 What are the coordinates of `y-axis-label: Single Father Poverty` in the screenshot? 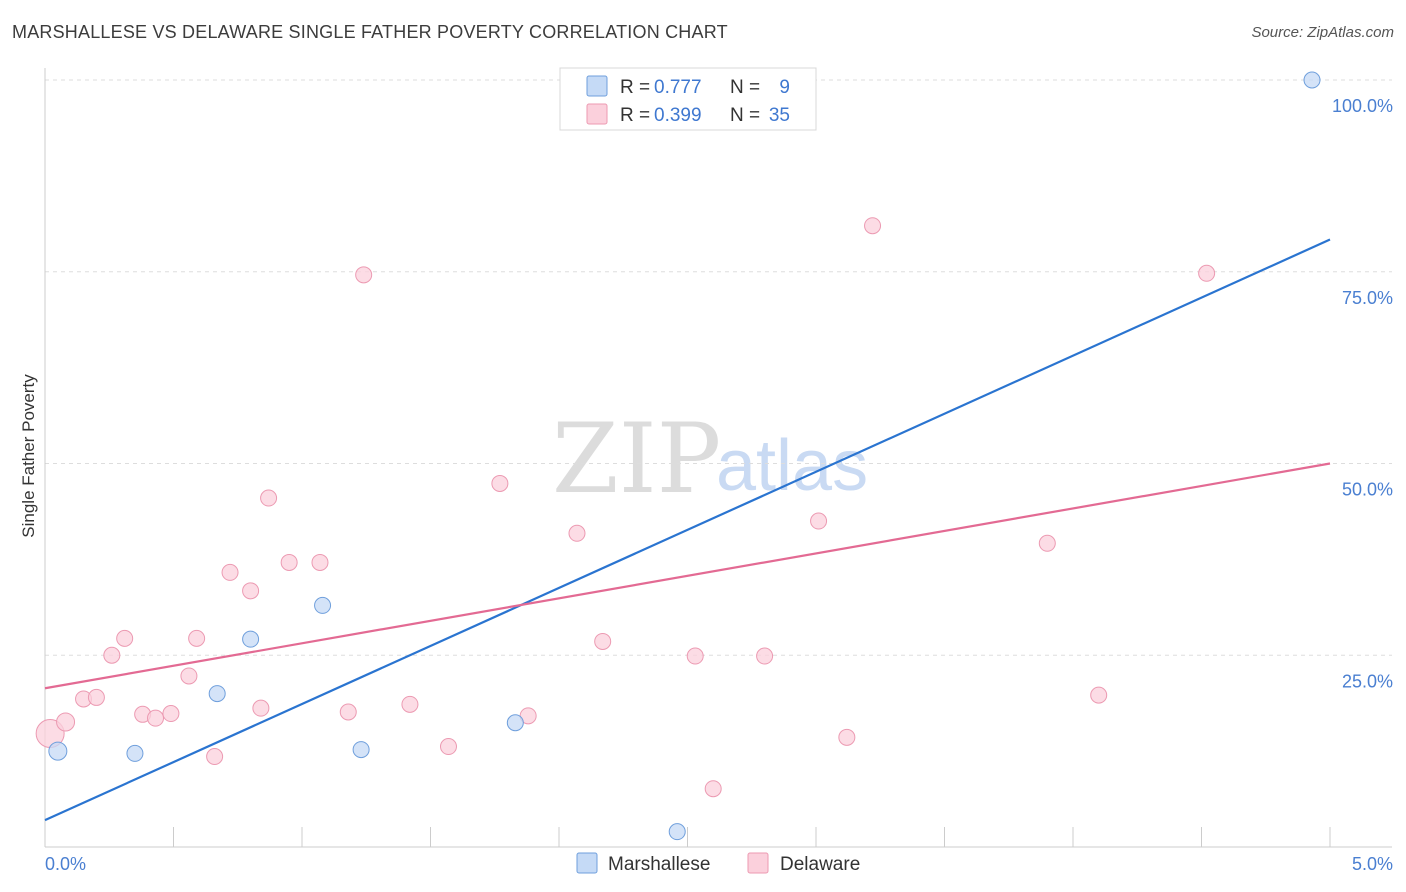 It's located at (28, 456).